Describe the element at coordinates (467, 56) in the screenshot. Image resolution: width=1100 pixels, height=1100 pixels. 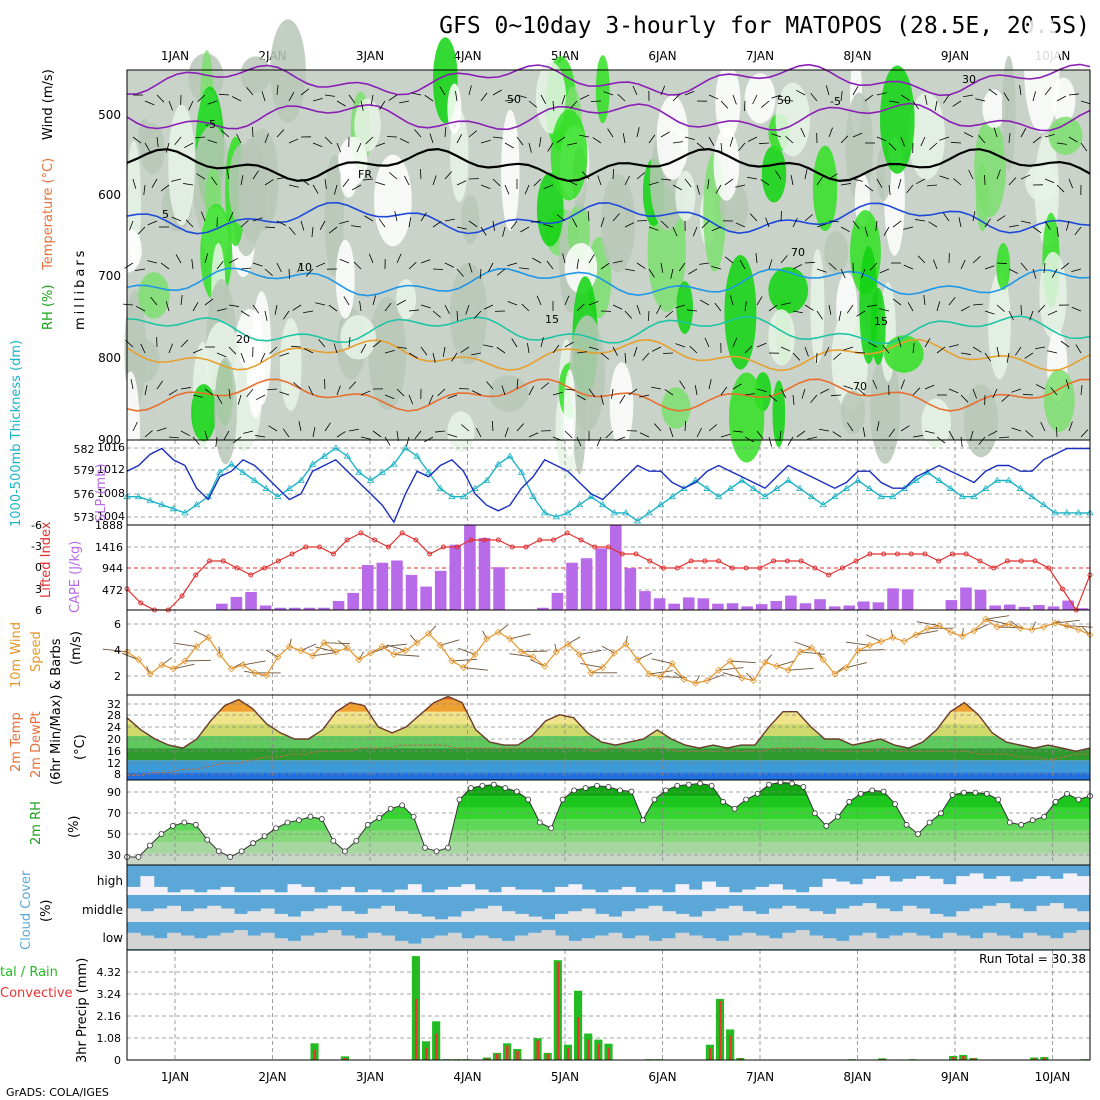
I see `top-date-label: 4JAN` at that location.